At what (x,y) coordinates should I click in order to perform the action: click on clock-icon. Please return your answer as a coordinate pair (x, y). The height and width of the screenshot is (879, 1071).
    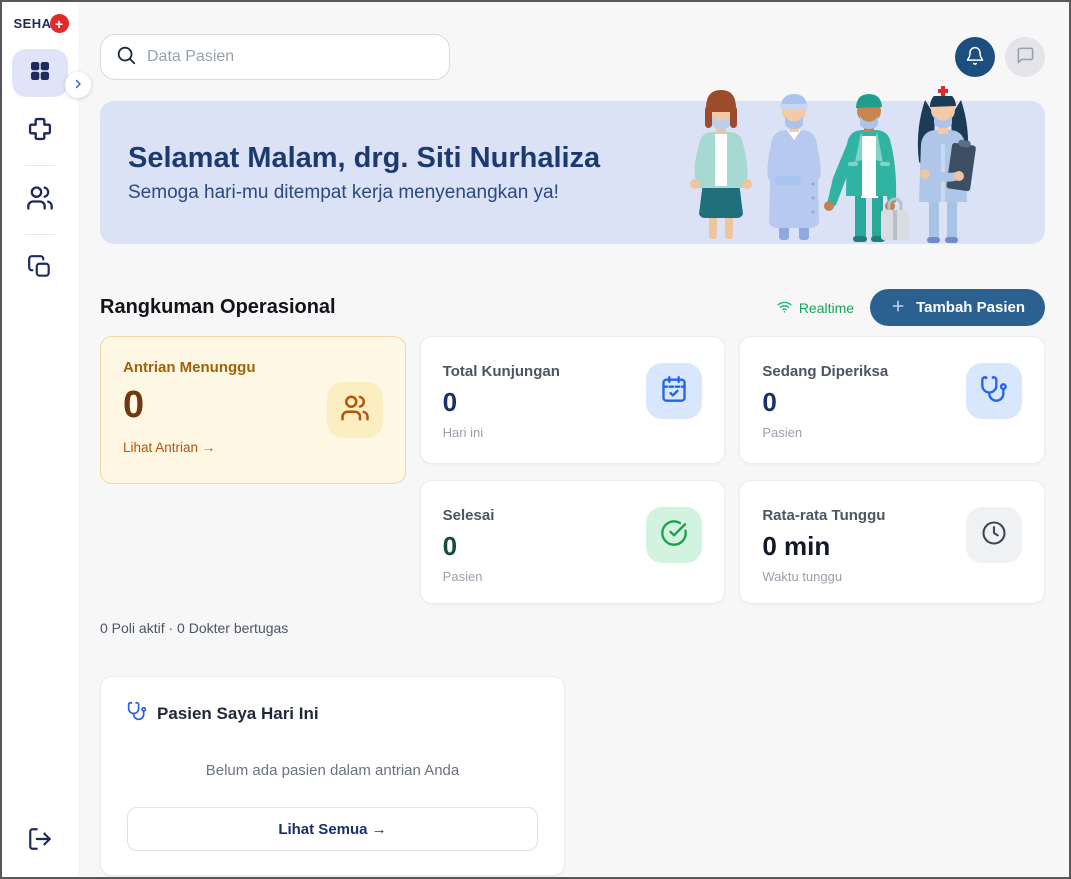
    Looking at the image, I should click on (994, 535).